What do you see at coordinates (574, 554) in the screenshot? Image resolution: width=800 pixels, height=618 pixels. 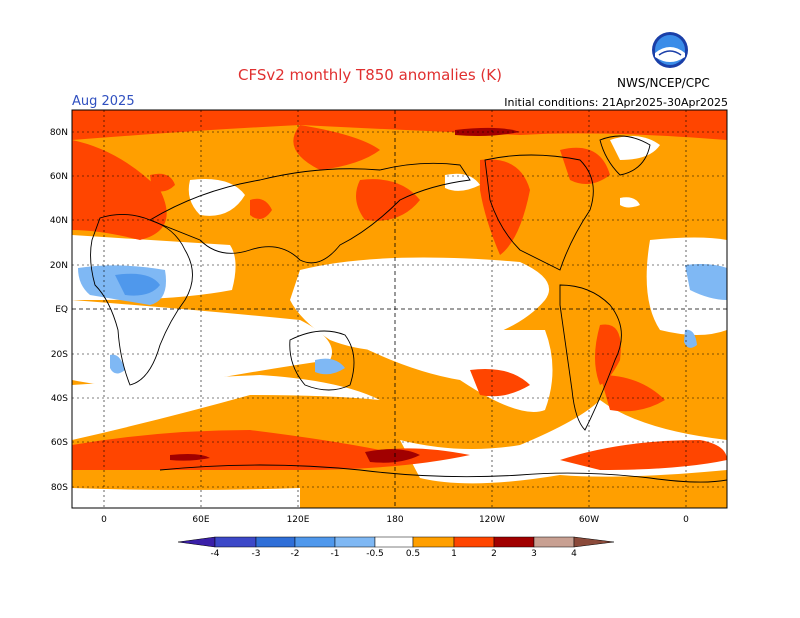 I see `colorbar-label: 4` at bounding box center [574, 554].